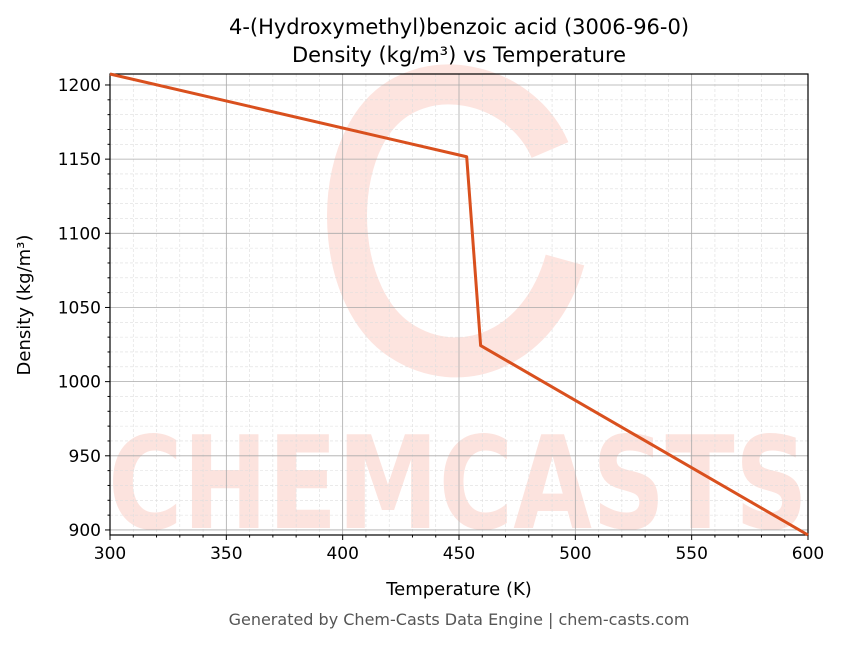  Describe the element at coordinates (808, 554) in the screenshot. I see `x-tick-label: 600` at that location.